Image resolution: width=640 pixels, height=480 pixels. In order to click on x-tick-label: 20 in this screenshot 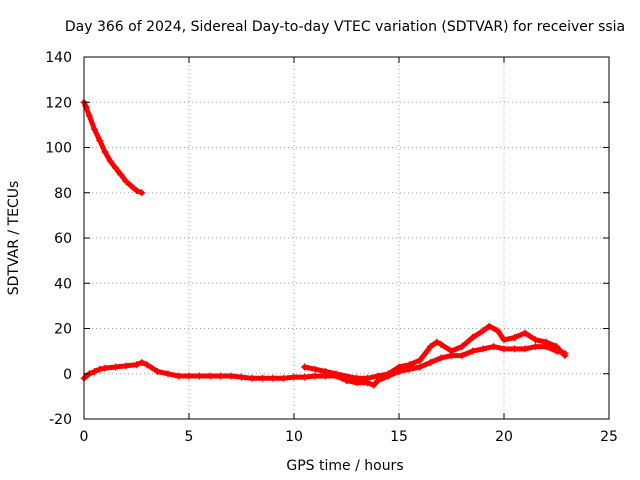, I will do `click(504, 437)`.